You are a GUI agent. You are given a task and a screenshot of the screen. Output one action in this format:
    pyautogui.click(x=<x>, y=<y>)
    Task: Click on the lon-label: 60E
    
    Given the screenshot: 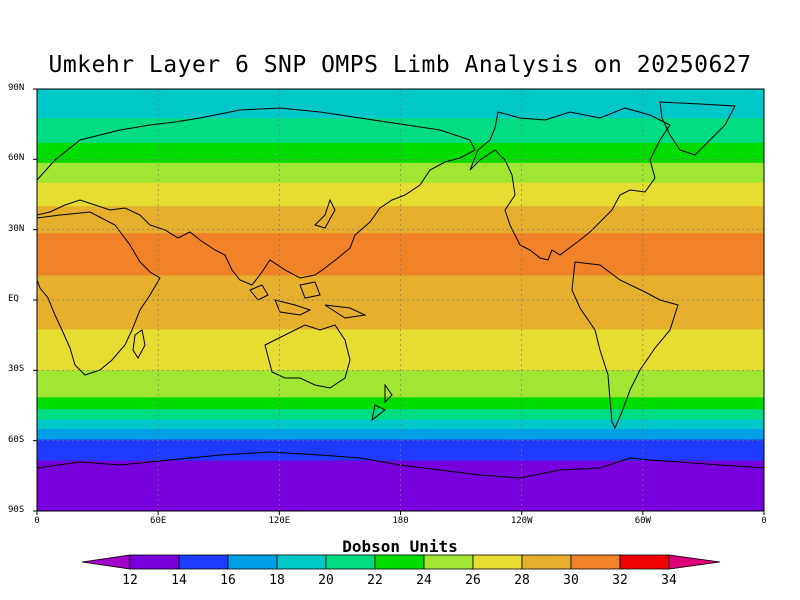 What is the action you would take?
    pyautogui.click(x=158, y=521)
    